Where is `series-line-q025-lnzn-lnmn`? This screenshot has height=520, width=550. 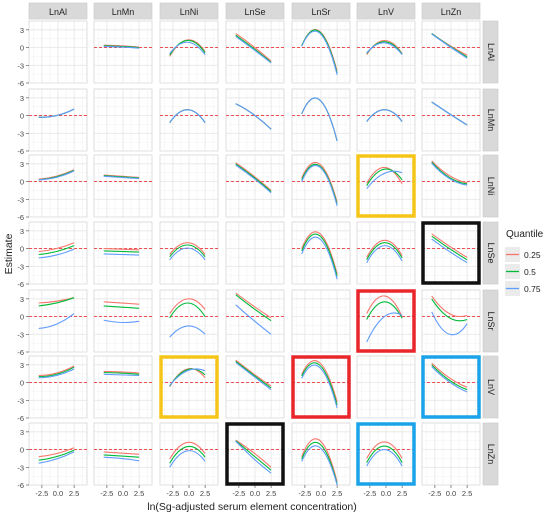
series-line-q025-lnzn-lnmn is located at coordinates (121, 453).